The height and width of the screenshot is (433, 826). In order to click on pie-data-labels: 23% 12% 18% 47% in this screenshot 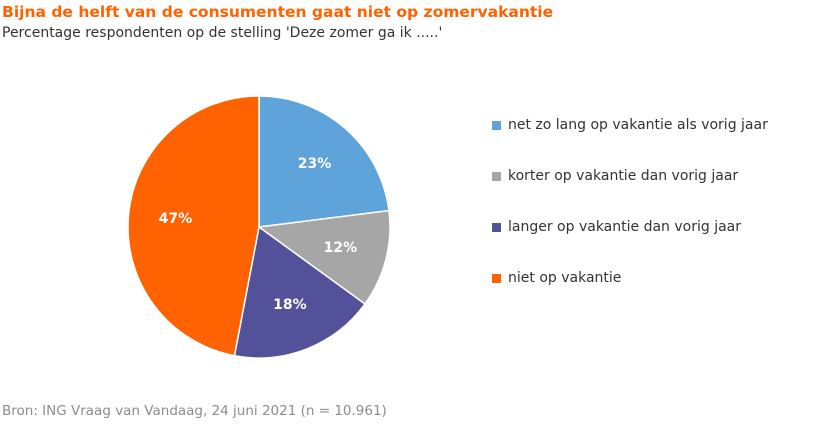, I will do `click(258, 234)`.